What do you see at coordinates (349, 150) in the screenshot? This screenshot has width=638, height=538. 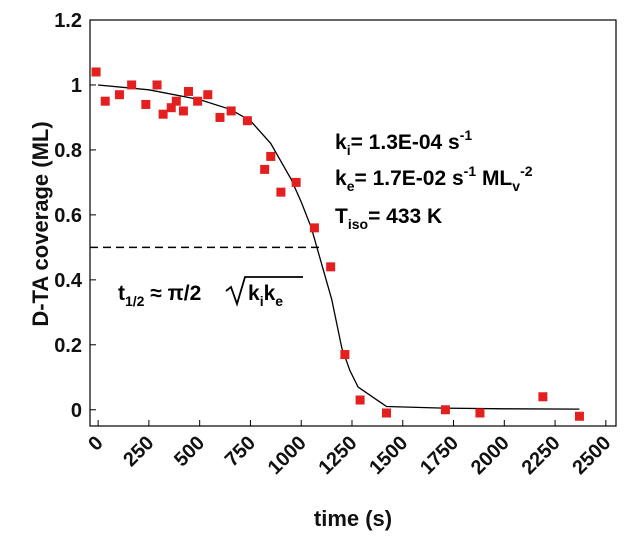 I see `ki-subscript: i` at bounding box center [349, 150].